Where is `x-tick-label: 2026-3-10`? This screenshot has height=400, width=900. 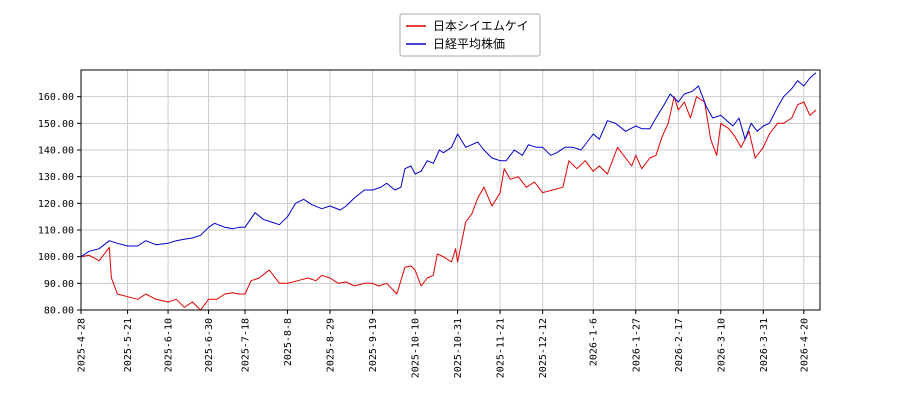
x-tick-label: 2026-3-10 is located at coordinates (721, 345).